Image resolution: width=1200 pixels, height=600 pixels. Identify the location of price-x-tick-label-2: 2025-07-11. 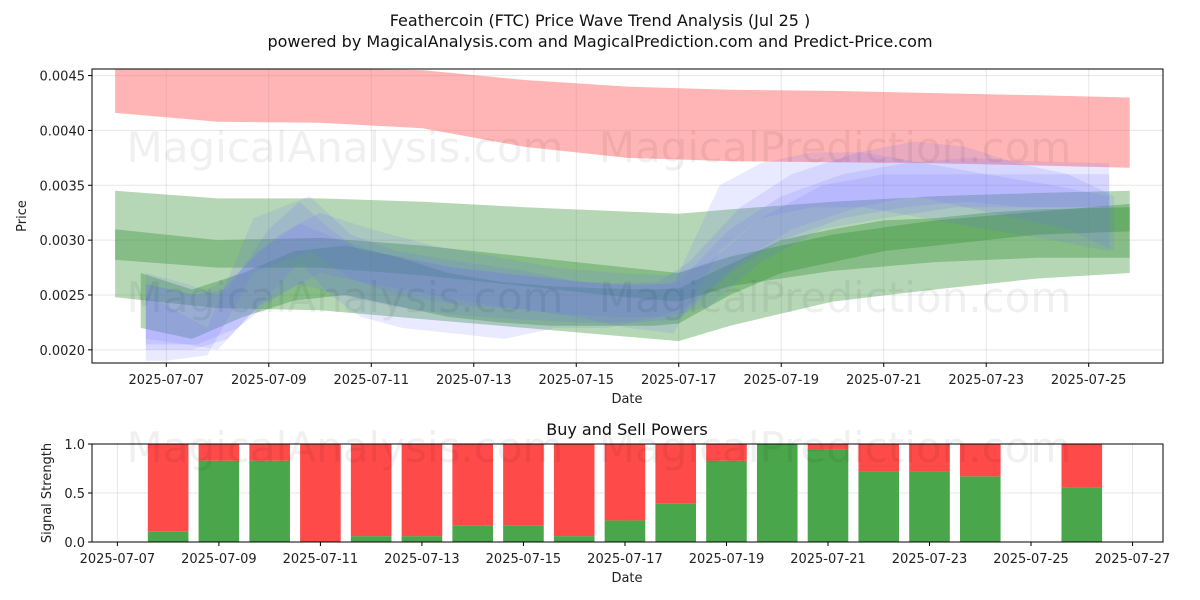
(371, 380).